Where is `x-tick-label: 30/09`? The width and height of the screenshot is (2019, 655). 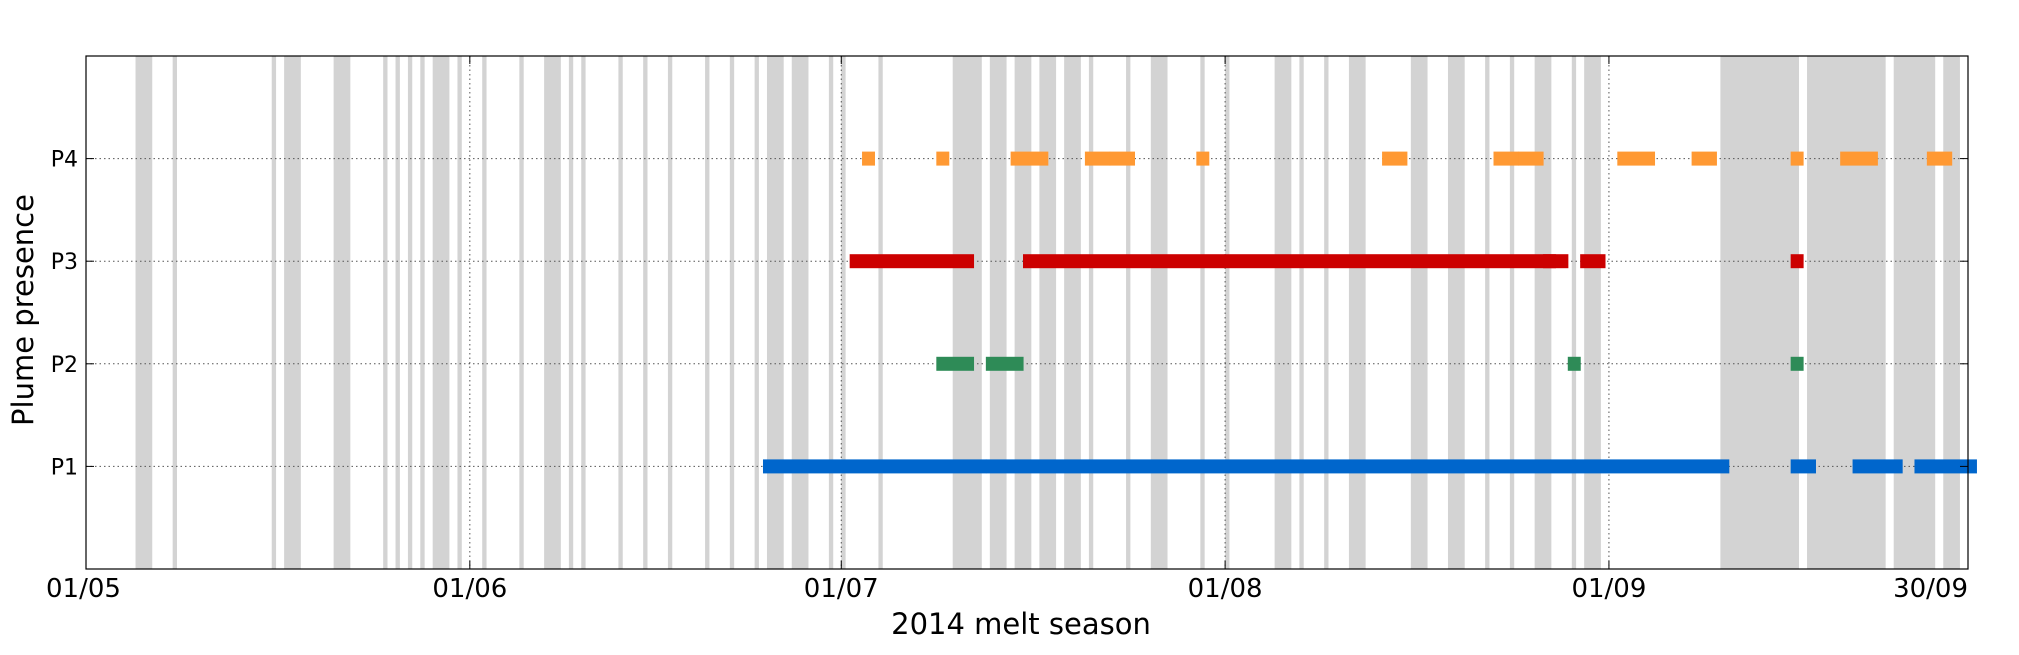
x-tick-label: 30/09 is located at coordinates (1930, 589).